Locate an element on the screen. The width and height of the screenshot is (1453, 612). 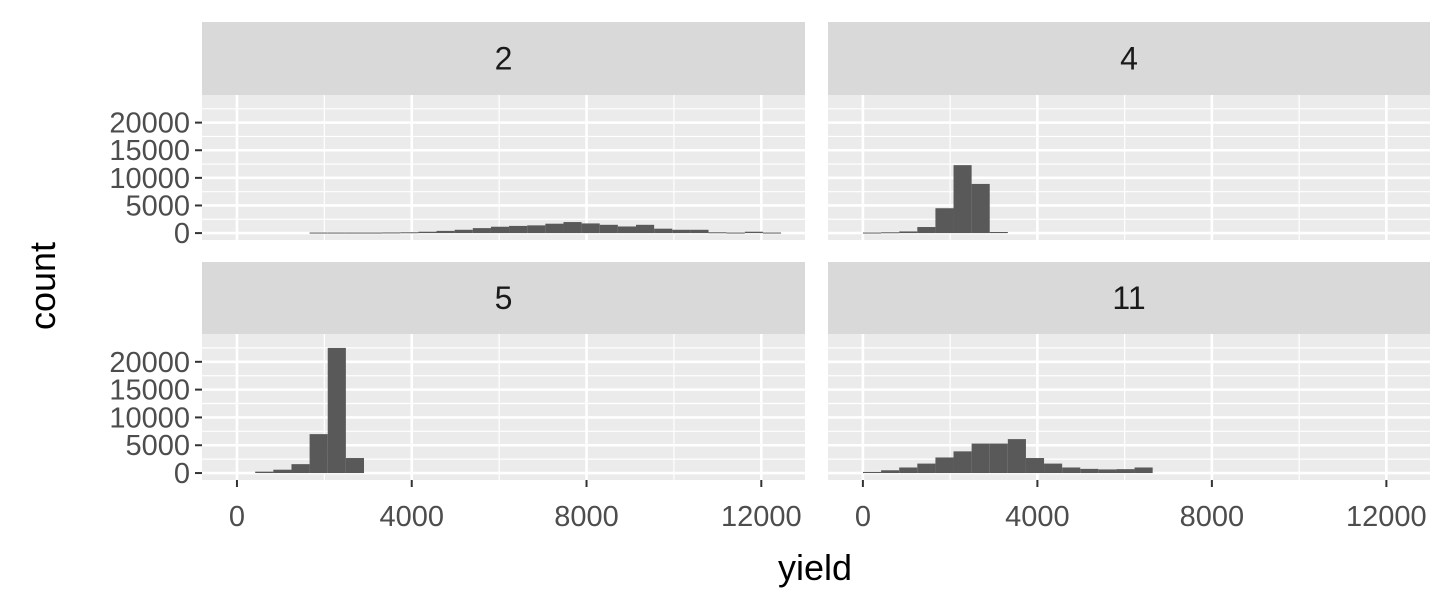
facet-strip-label: 2 is located at coordinates (504, 59).